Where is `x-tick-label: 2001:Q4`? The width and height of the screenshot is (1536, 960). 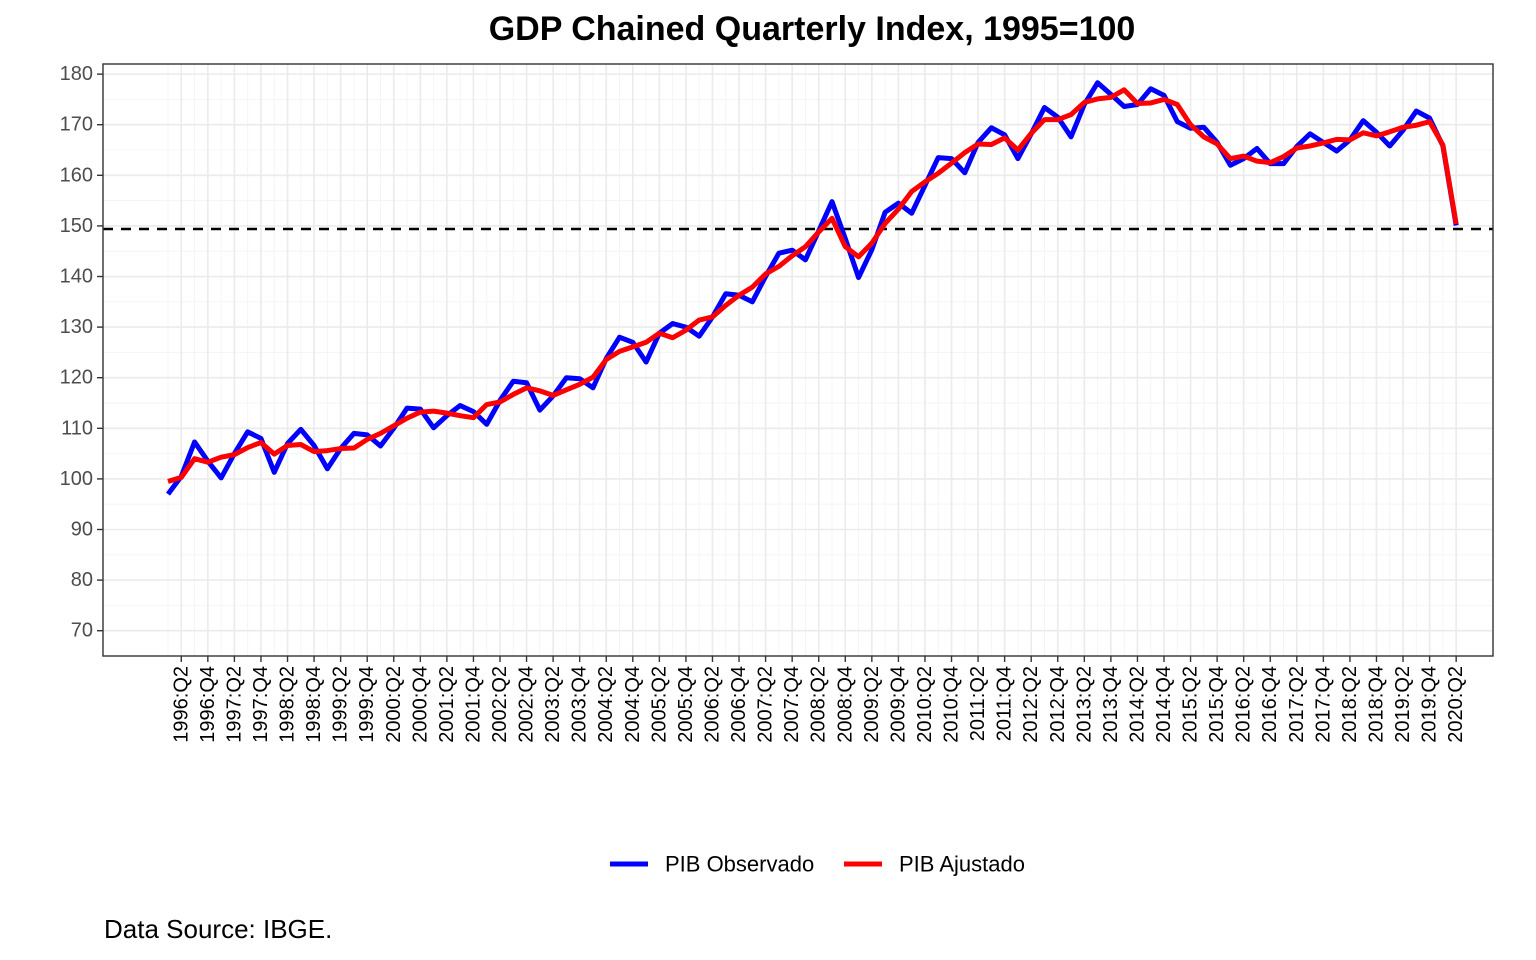
x-tick-label: 2001:Q4 is located at coordinates (473, 704).